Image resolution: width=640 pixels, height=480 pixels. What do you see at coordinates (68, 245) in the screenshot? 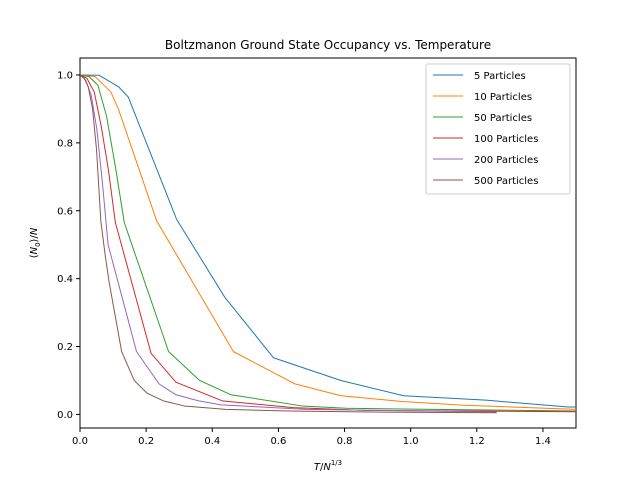
I see `y-axis: 0.0 0.2 0.4 0.6 0.8 1.0` at bounding box center [68, 245].